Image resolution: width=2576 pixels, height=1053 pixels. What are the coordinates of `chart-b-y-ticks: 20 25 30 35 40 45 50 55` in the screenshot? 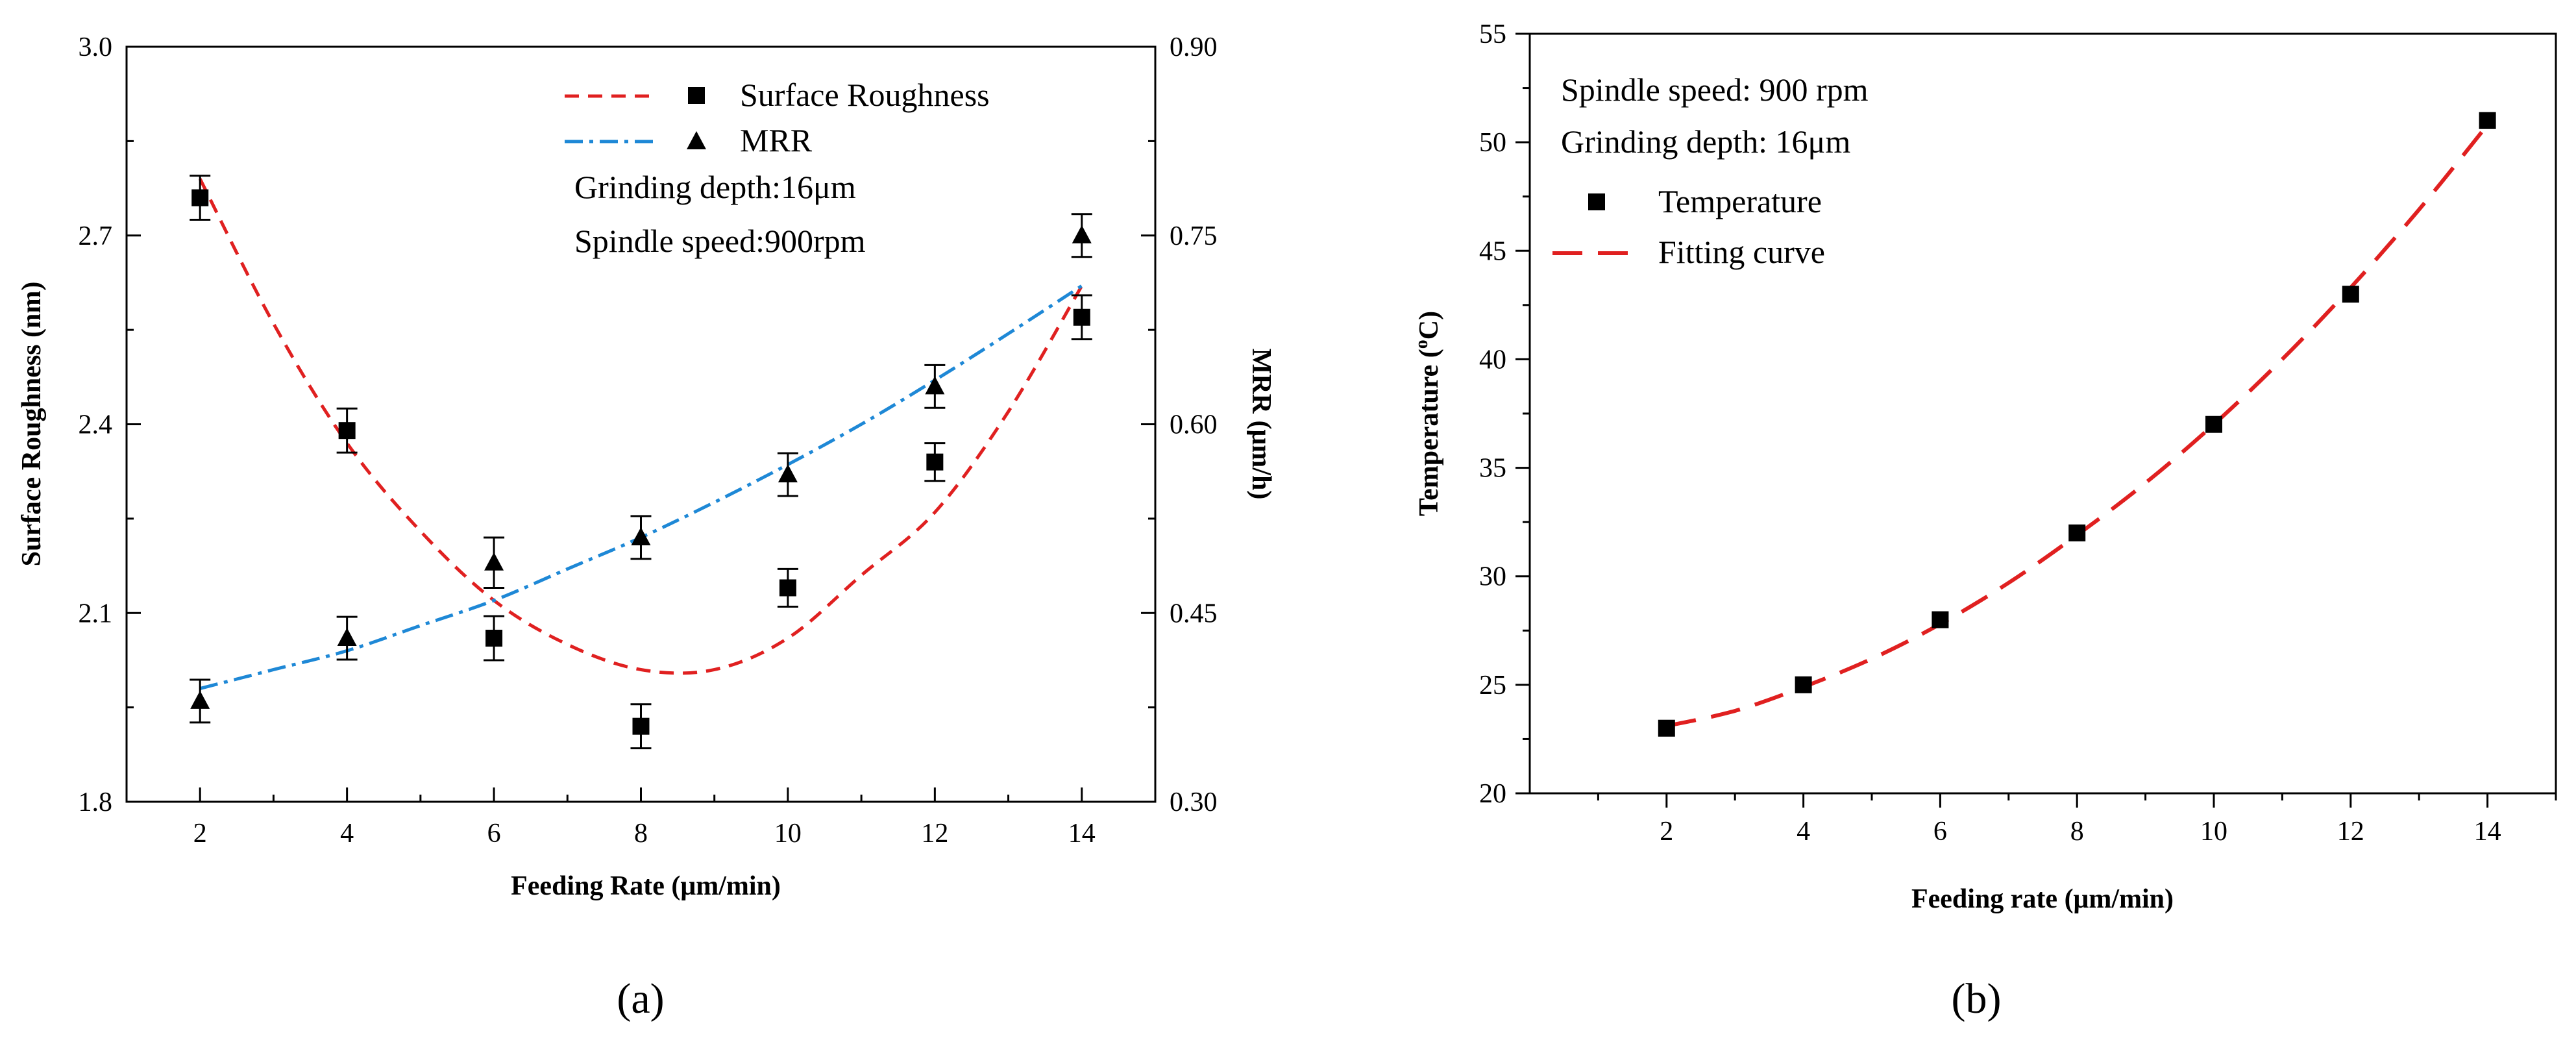 It's located at (1504, 414).